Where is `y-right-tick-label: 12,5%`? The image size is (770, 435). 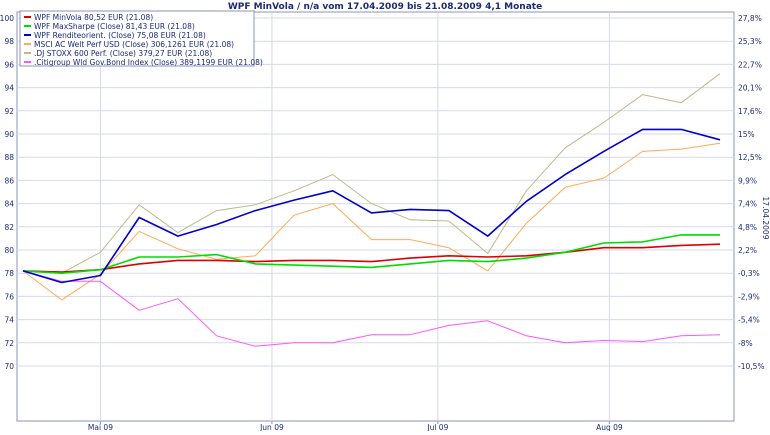 y-right-tick-label: 12,5% is located at coordinates (750, 157).